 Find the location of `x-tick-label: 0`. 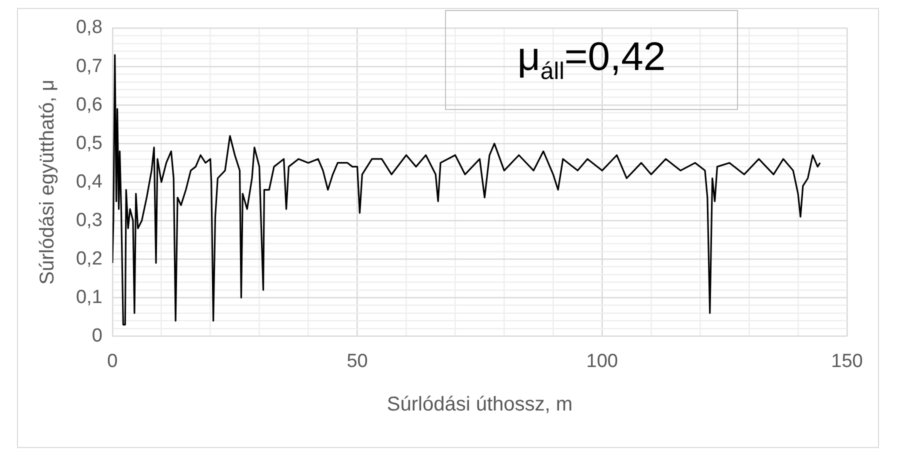

x-tick-label: 0 is located at coordinates (112, 361).